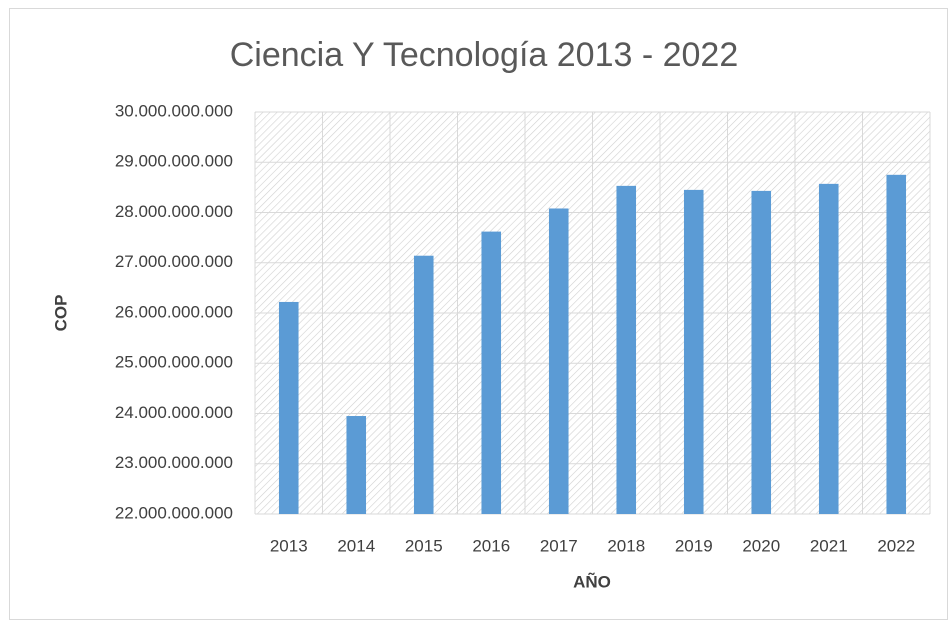 This screenshot has width=949, height=626. What do you see at coordinates (174, 110) in the screenshot?
I see `y-tick-label: 30.000.000.000` at bounding box center [174, 110].